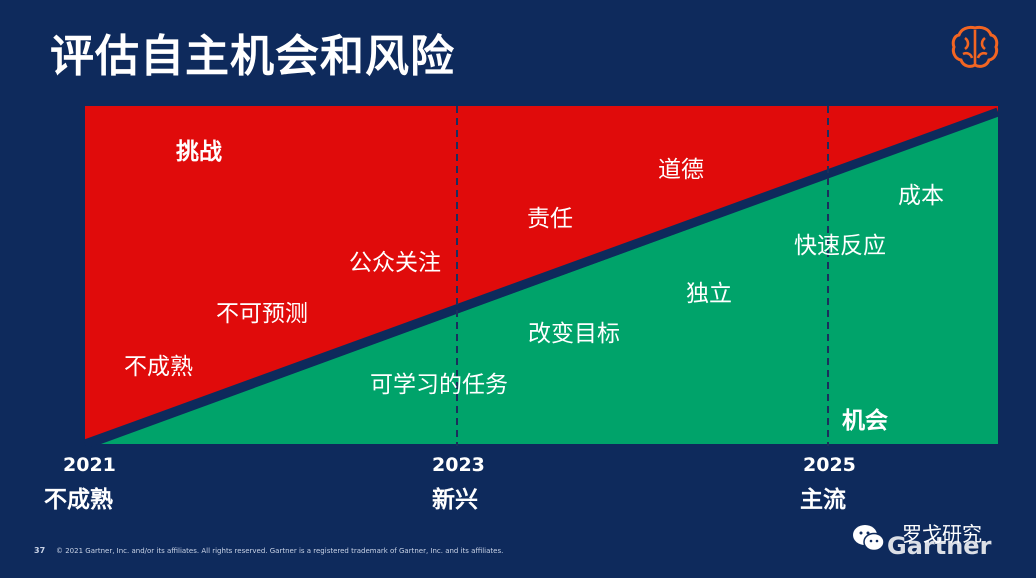 This screenshot has height=578, width=1036. What do you see at coordinates (439, 385) in the screenshot?
I see `opportunity-item: 可学习的任务` at bounding box center [439, 385].